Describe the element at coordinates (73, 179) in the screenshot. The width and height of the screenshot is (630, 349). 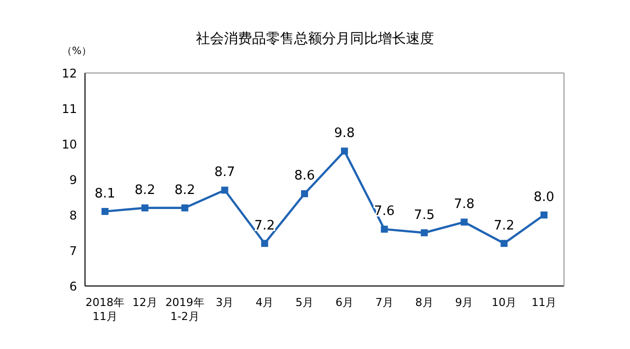
I see `y-tick-label: 9` at that location.